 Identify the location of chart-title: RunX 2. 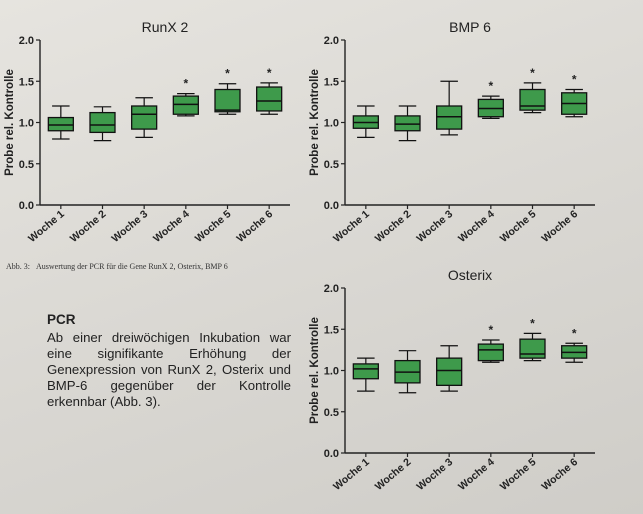
(165, 27).